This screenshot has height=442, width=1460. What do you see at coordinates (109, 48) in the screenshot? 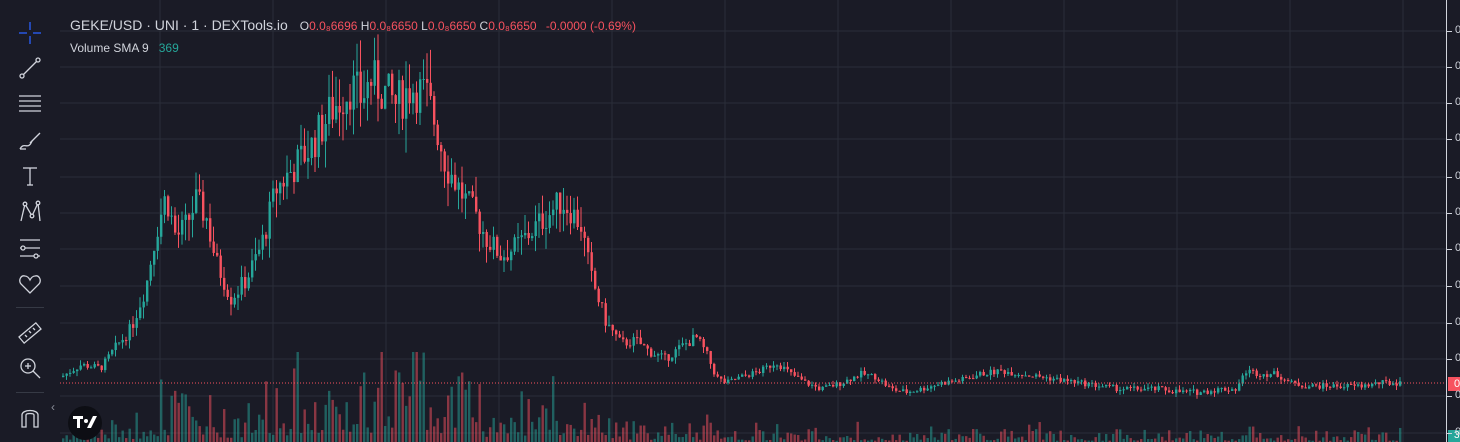
I see `volume-label: Volume SMA 9` at bounding box center [109, 48].